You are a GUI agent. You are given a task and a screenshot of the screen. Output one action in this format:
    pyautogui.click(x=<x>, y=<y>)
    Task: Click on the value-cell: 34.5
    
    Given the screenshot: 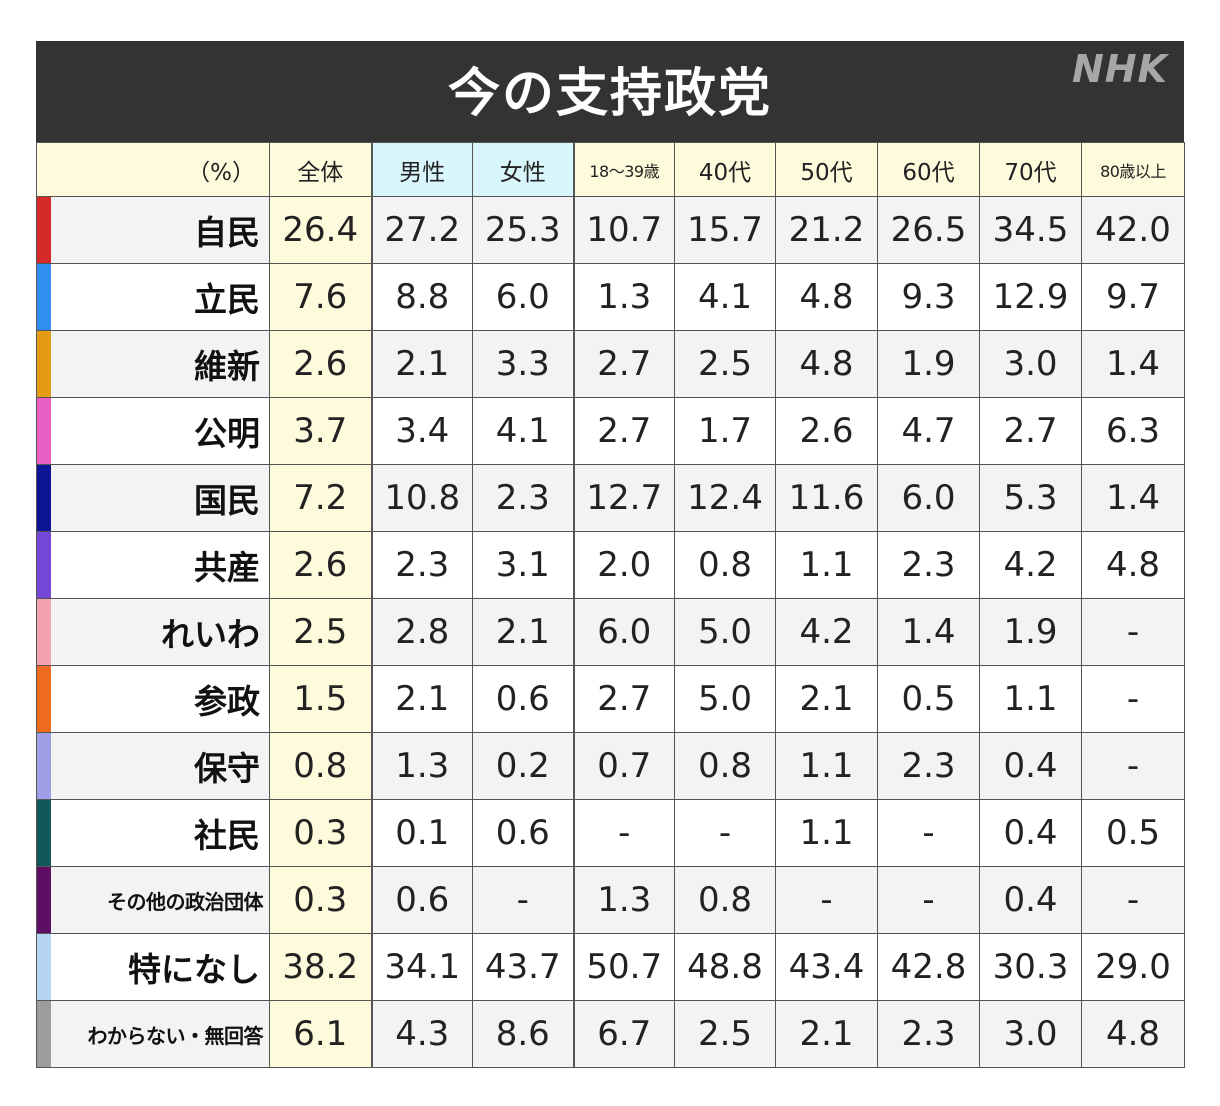 What is the action you would take?
    pyautogui.click(x=1030, y=230)
    